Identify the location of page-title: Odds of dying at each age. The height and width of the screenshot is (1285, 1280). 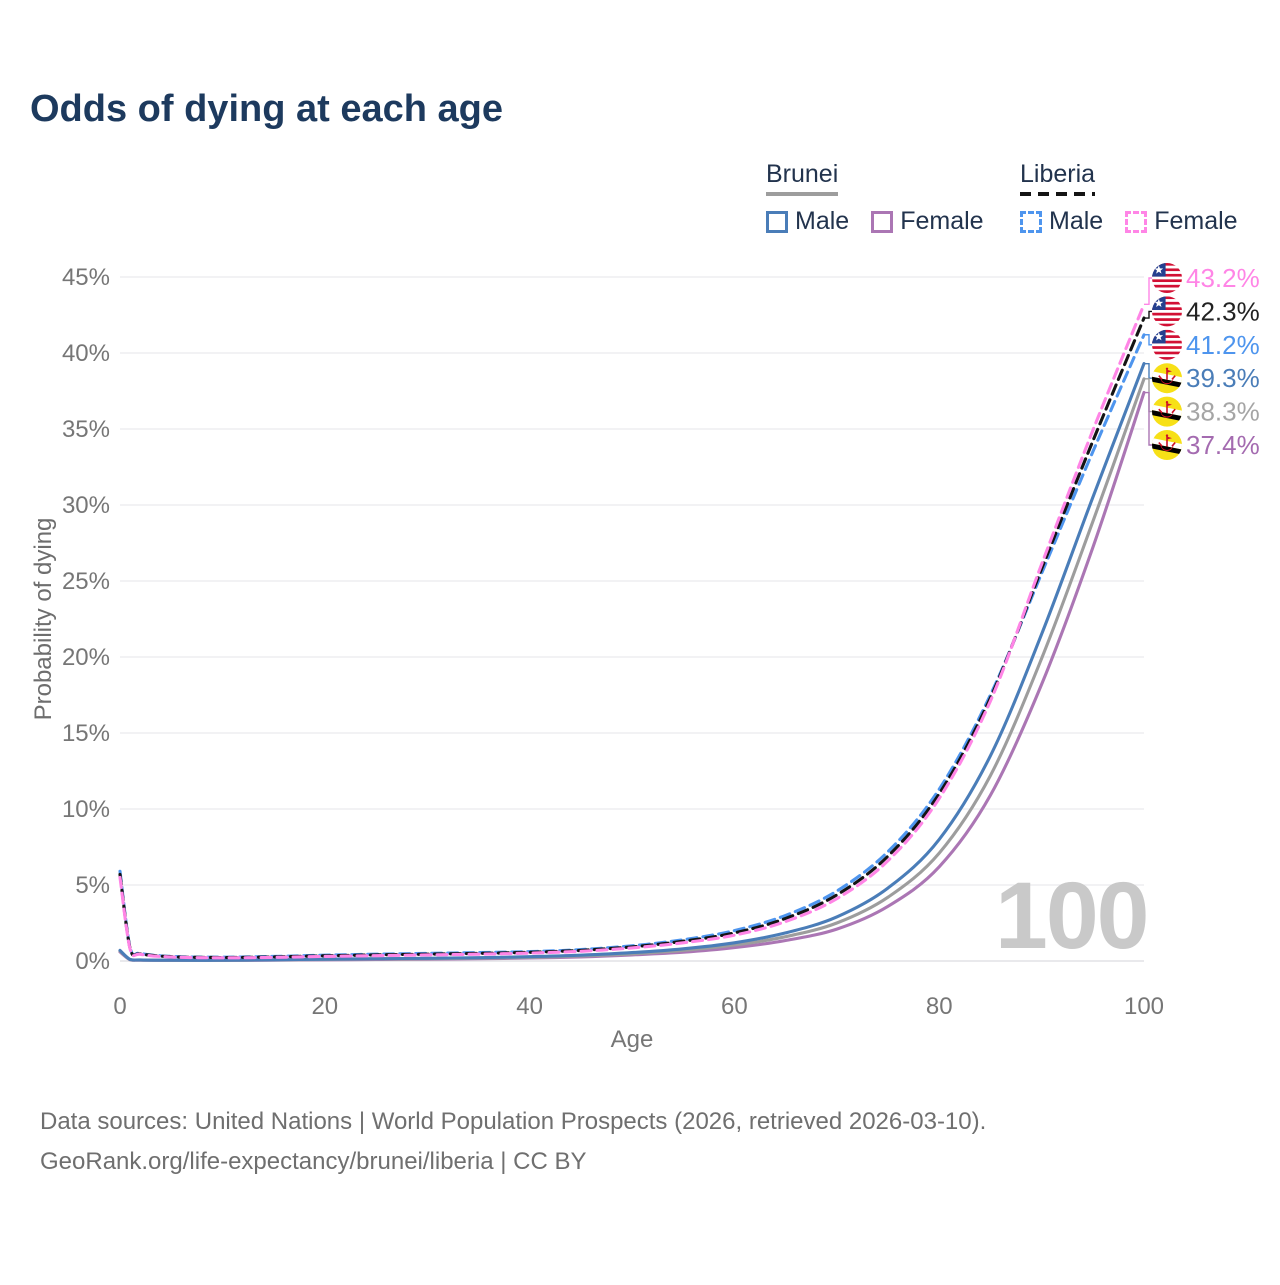
(266, 109).